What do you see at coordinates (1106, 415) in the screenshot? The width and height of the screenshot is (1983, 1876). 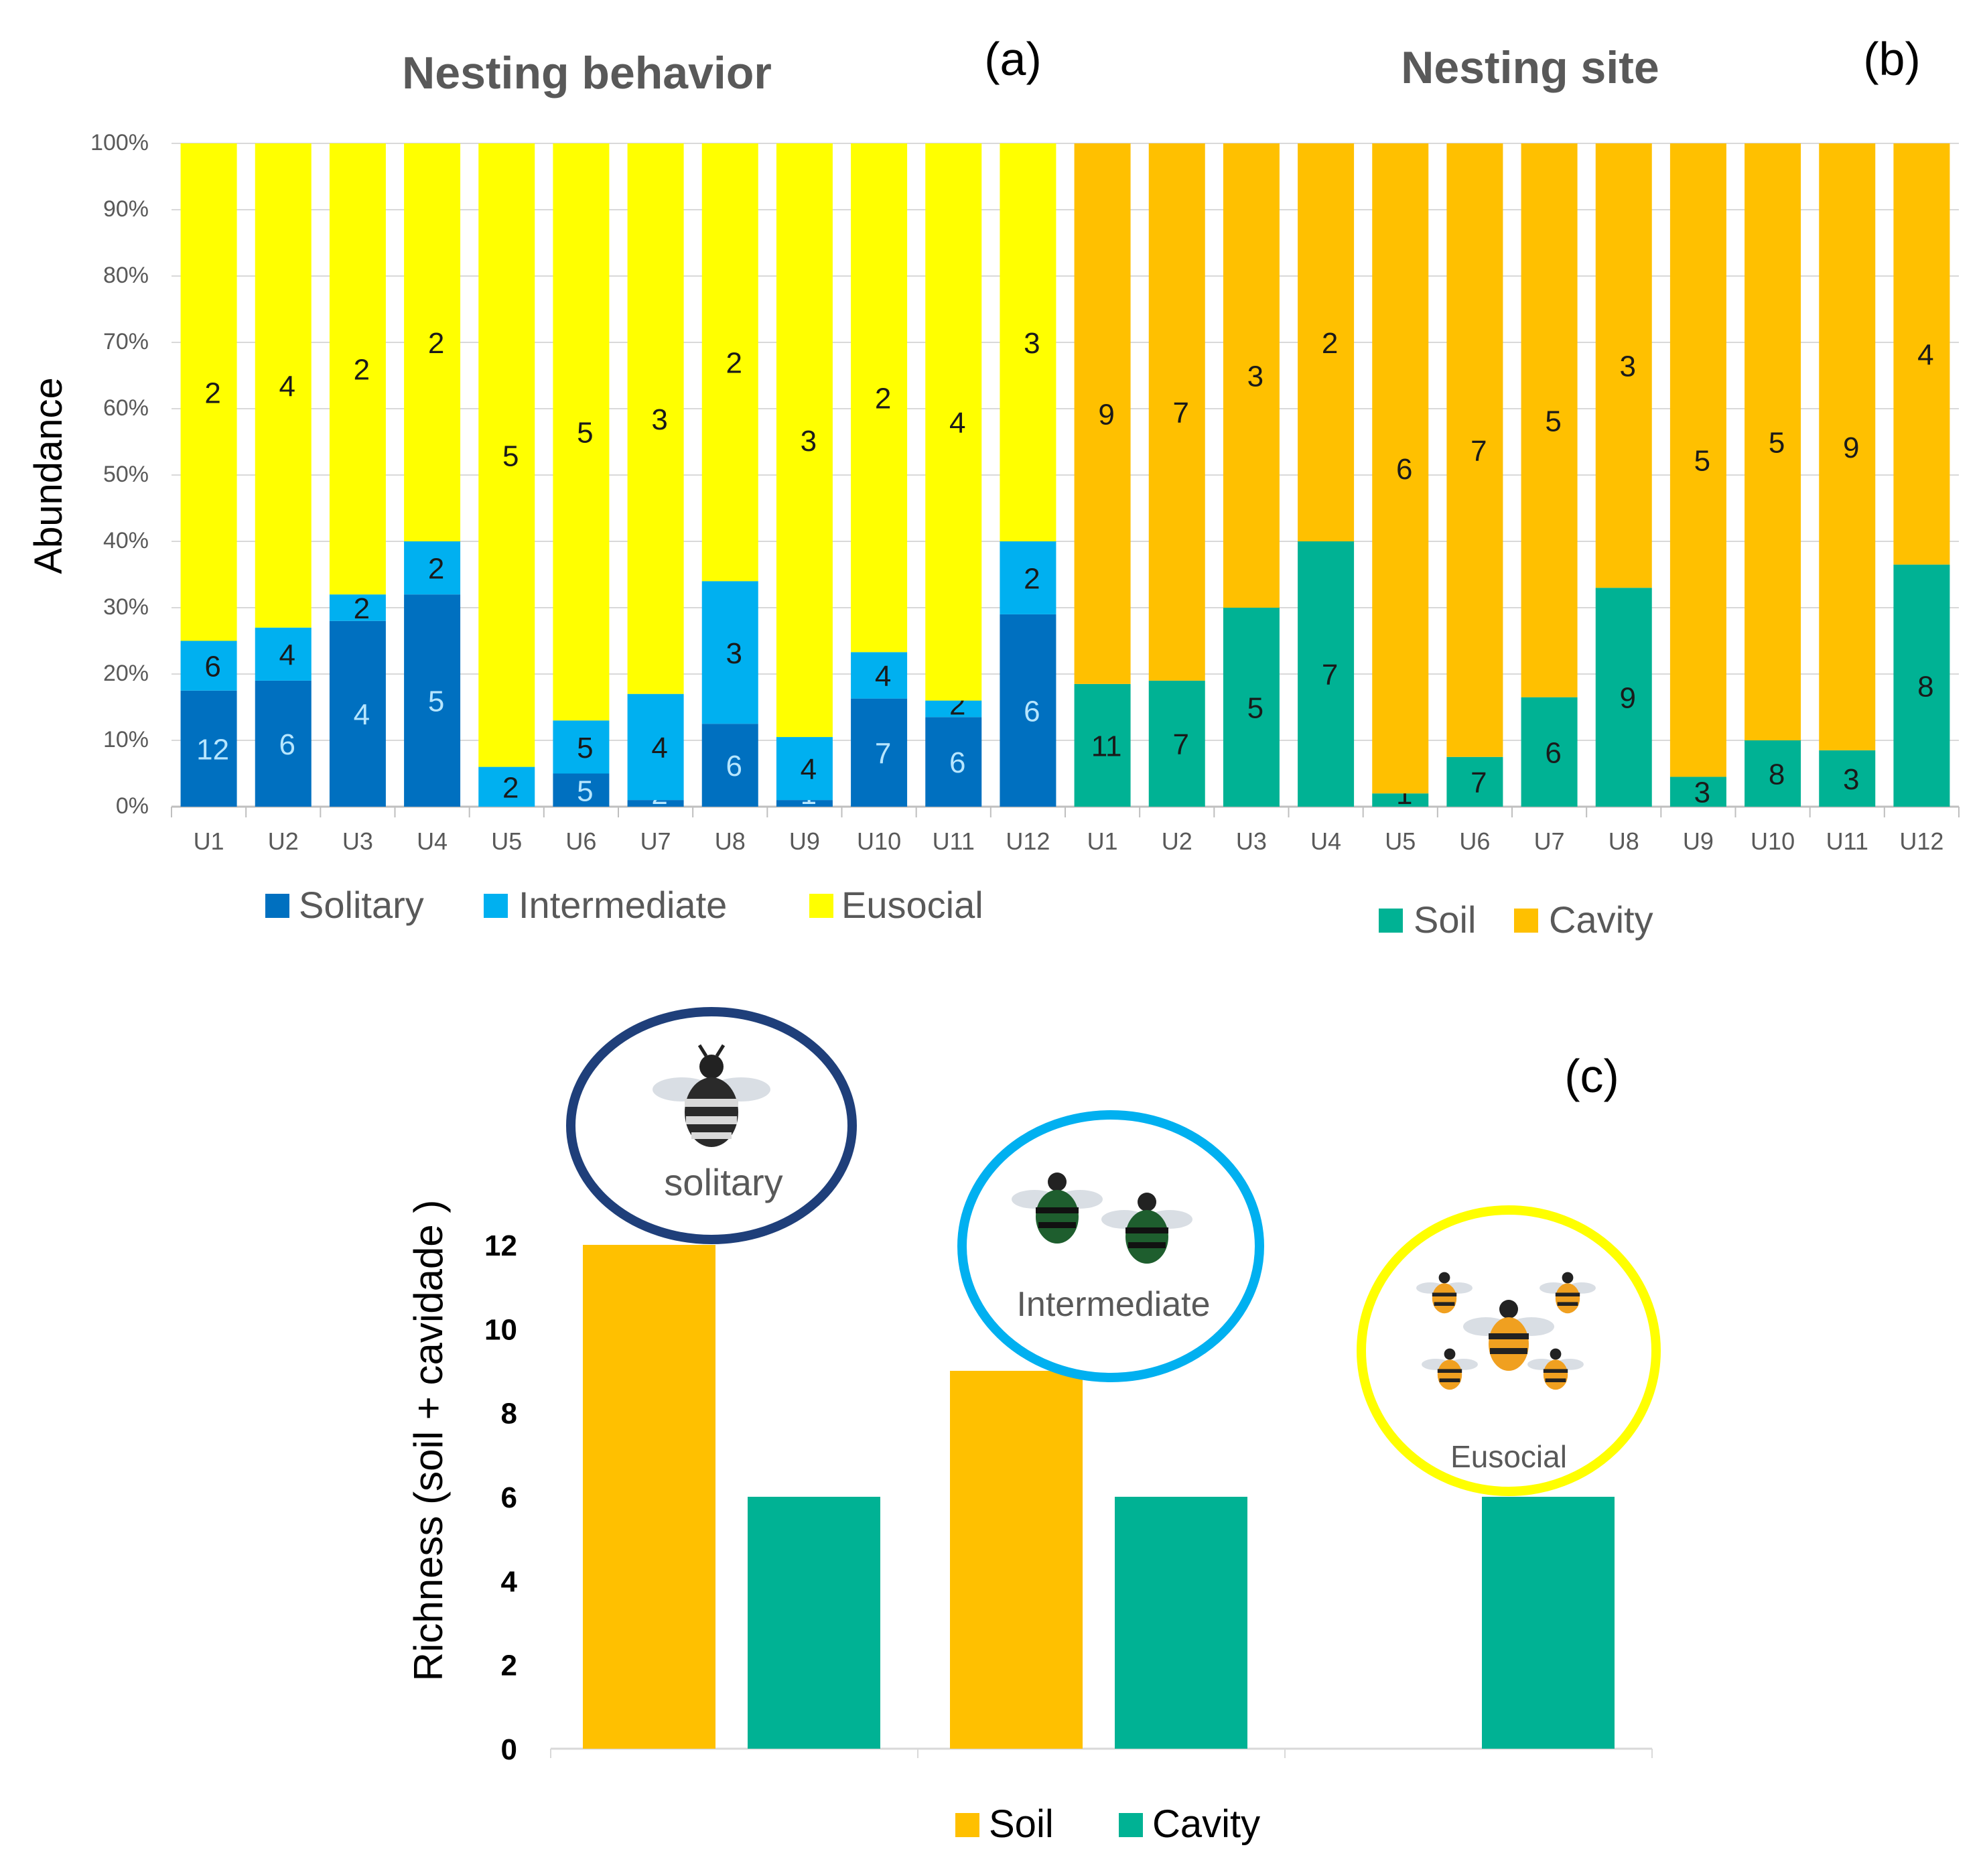 I see `data-label-cavity-u1: 9` at bounding box center [1106, 415].